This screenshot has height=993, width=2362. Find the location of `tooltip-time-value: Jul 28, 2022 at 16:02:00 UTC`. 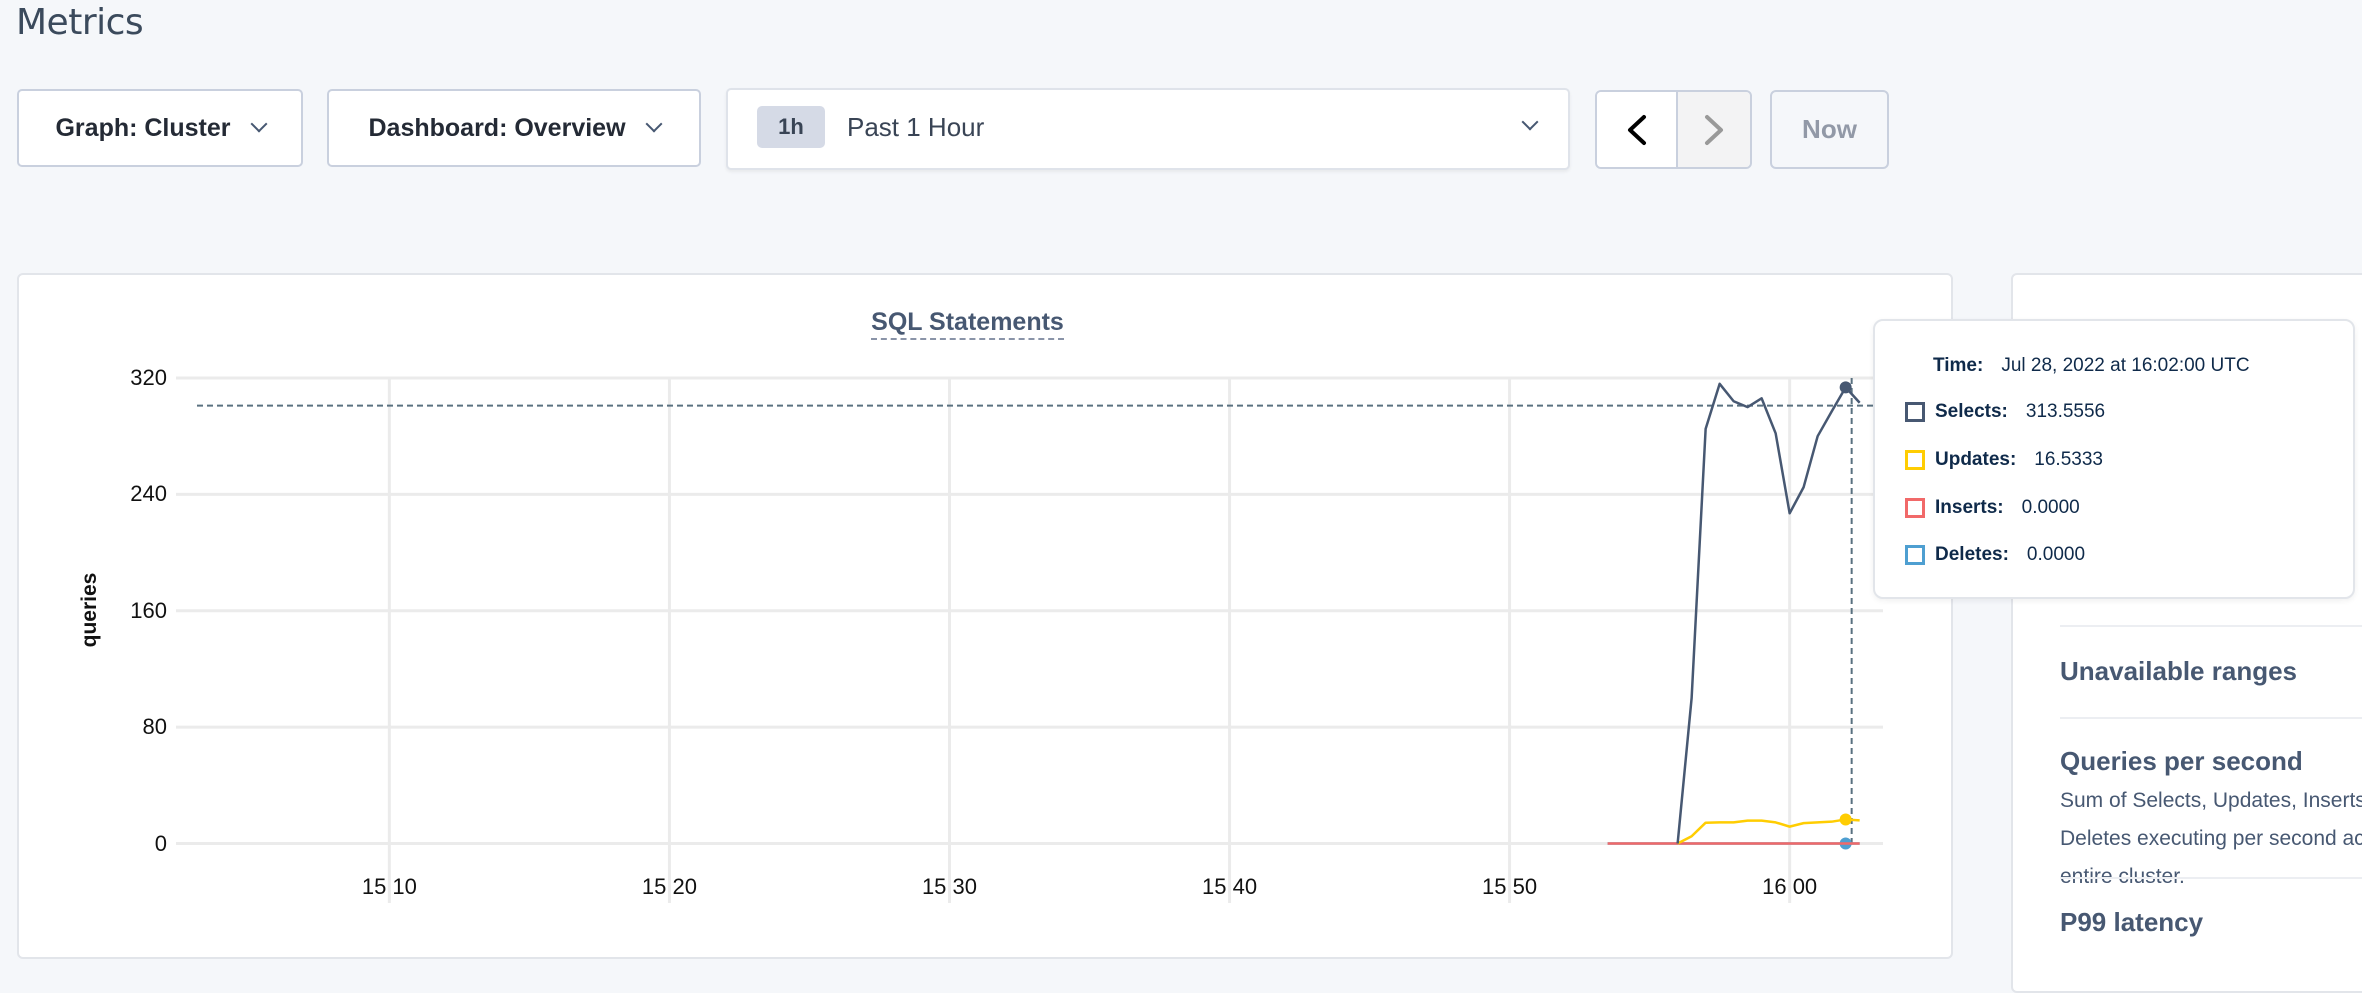

tooltip-time-value: Jul 28, 2022 at 16:02:00 UTC is located at coordinates (2125, 365).